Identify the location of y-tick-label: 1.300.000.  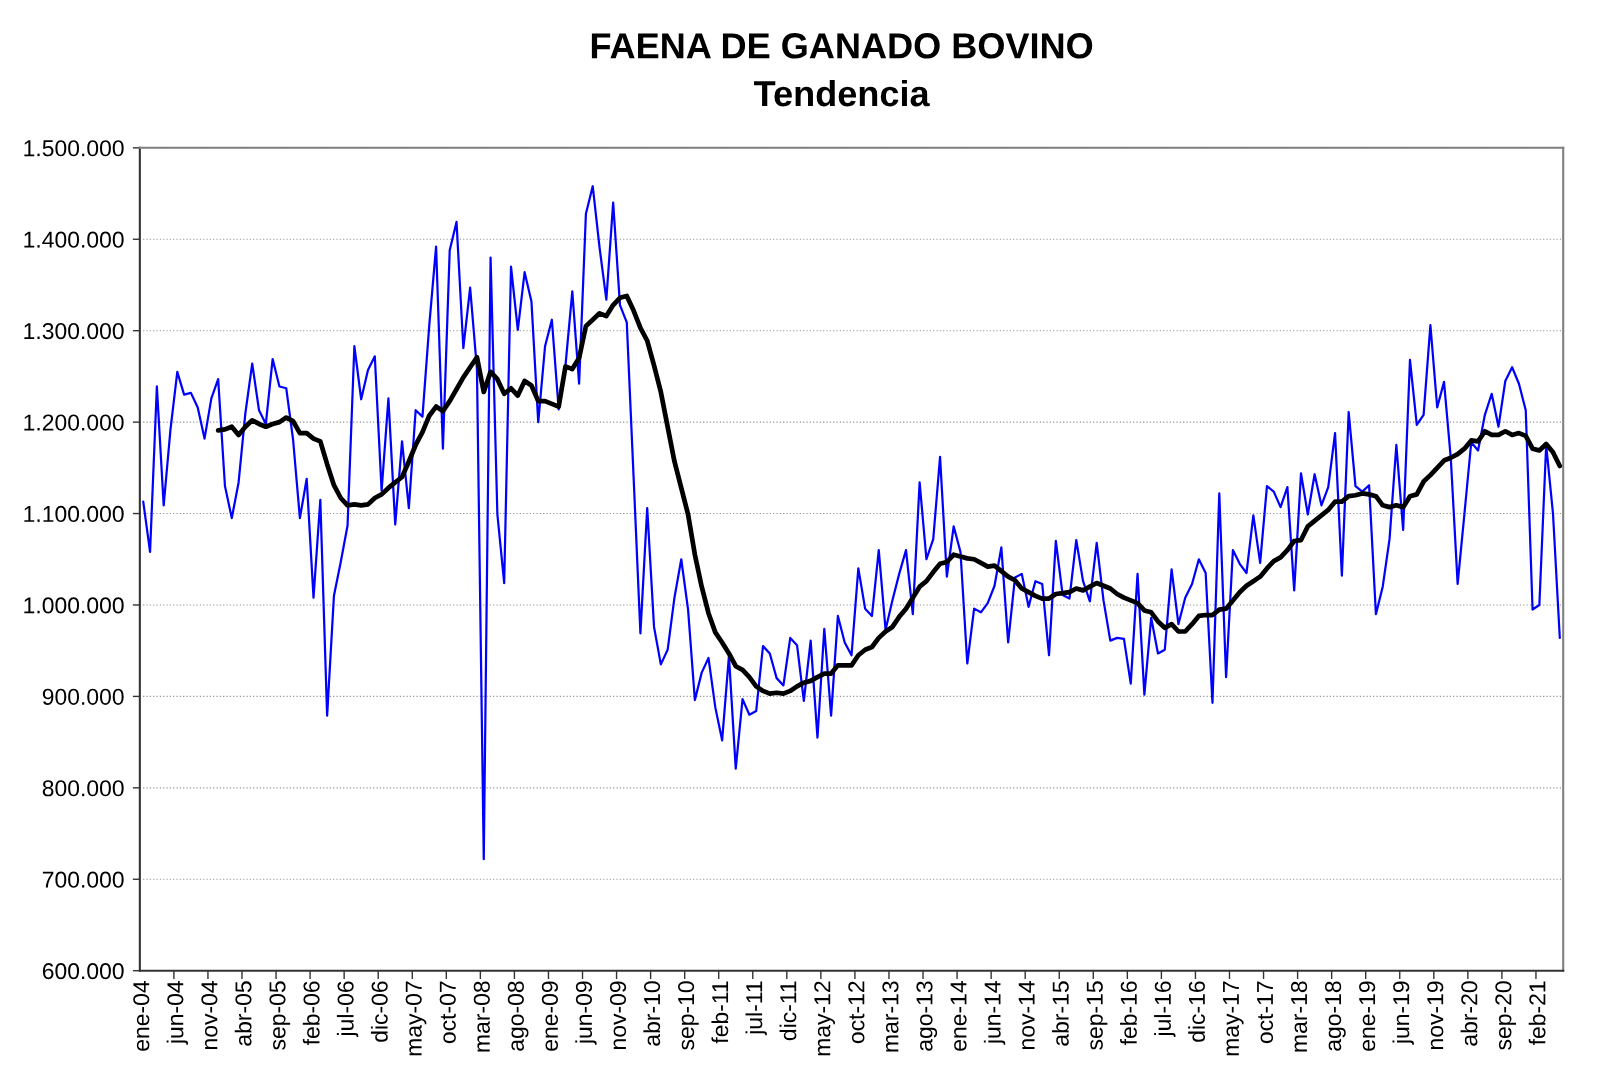
(74, 331).